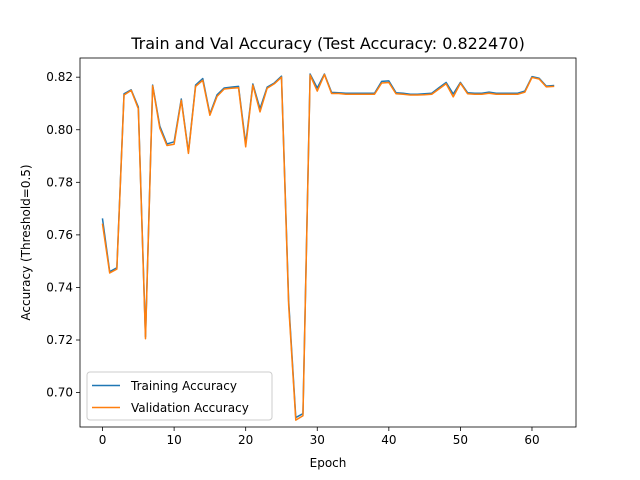 The width and height of the screenshot is (640, 480). What do you see at coordinates (328, 463) in the screenshot?
I see `x-axis-label: Epoch` at bounding box center [328, 463].